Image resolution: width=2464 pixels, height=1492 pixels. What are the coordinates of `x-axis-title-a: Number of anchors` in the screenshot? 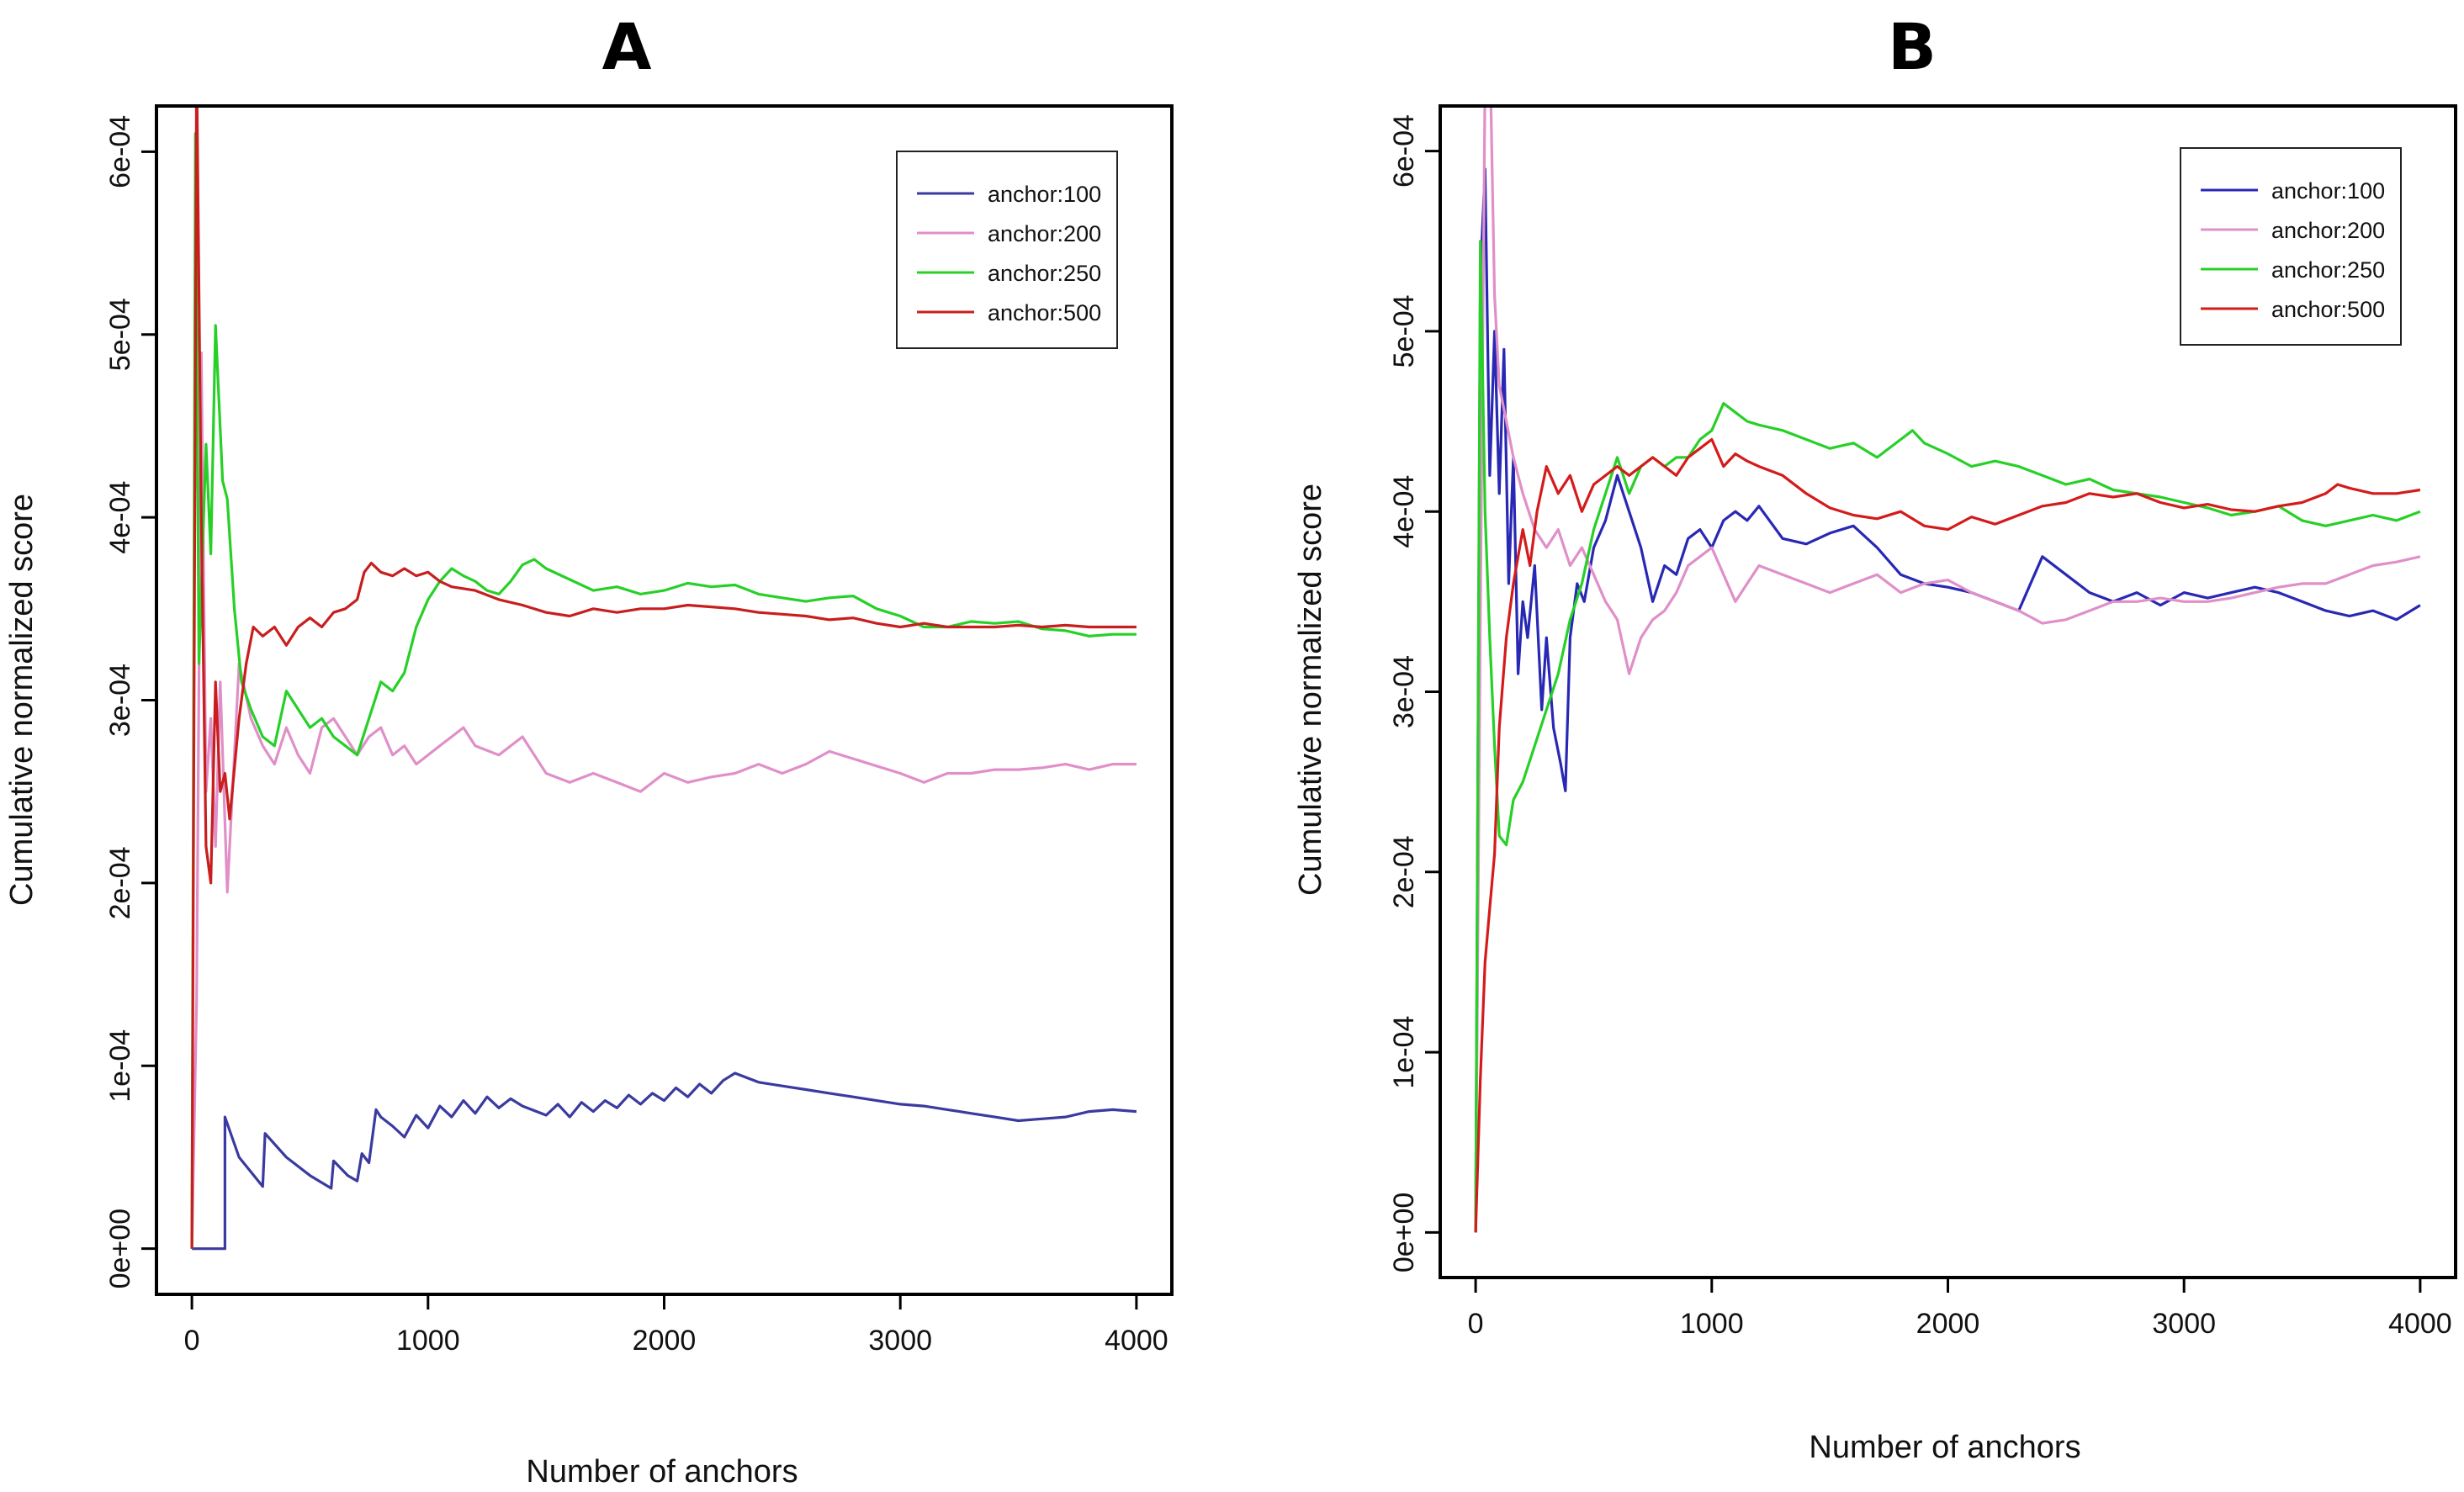 It's located at (661, 1471).